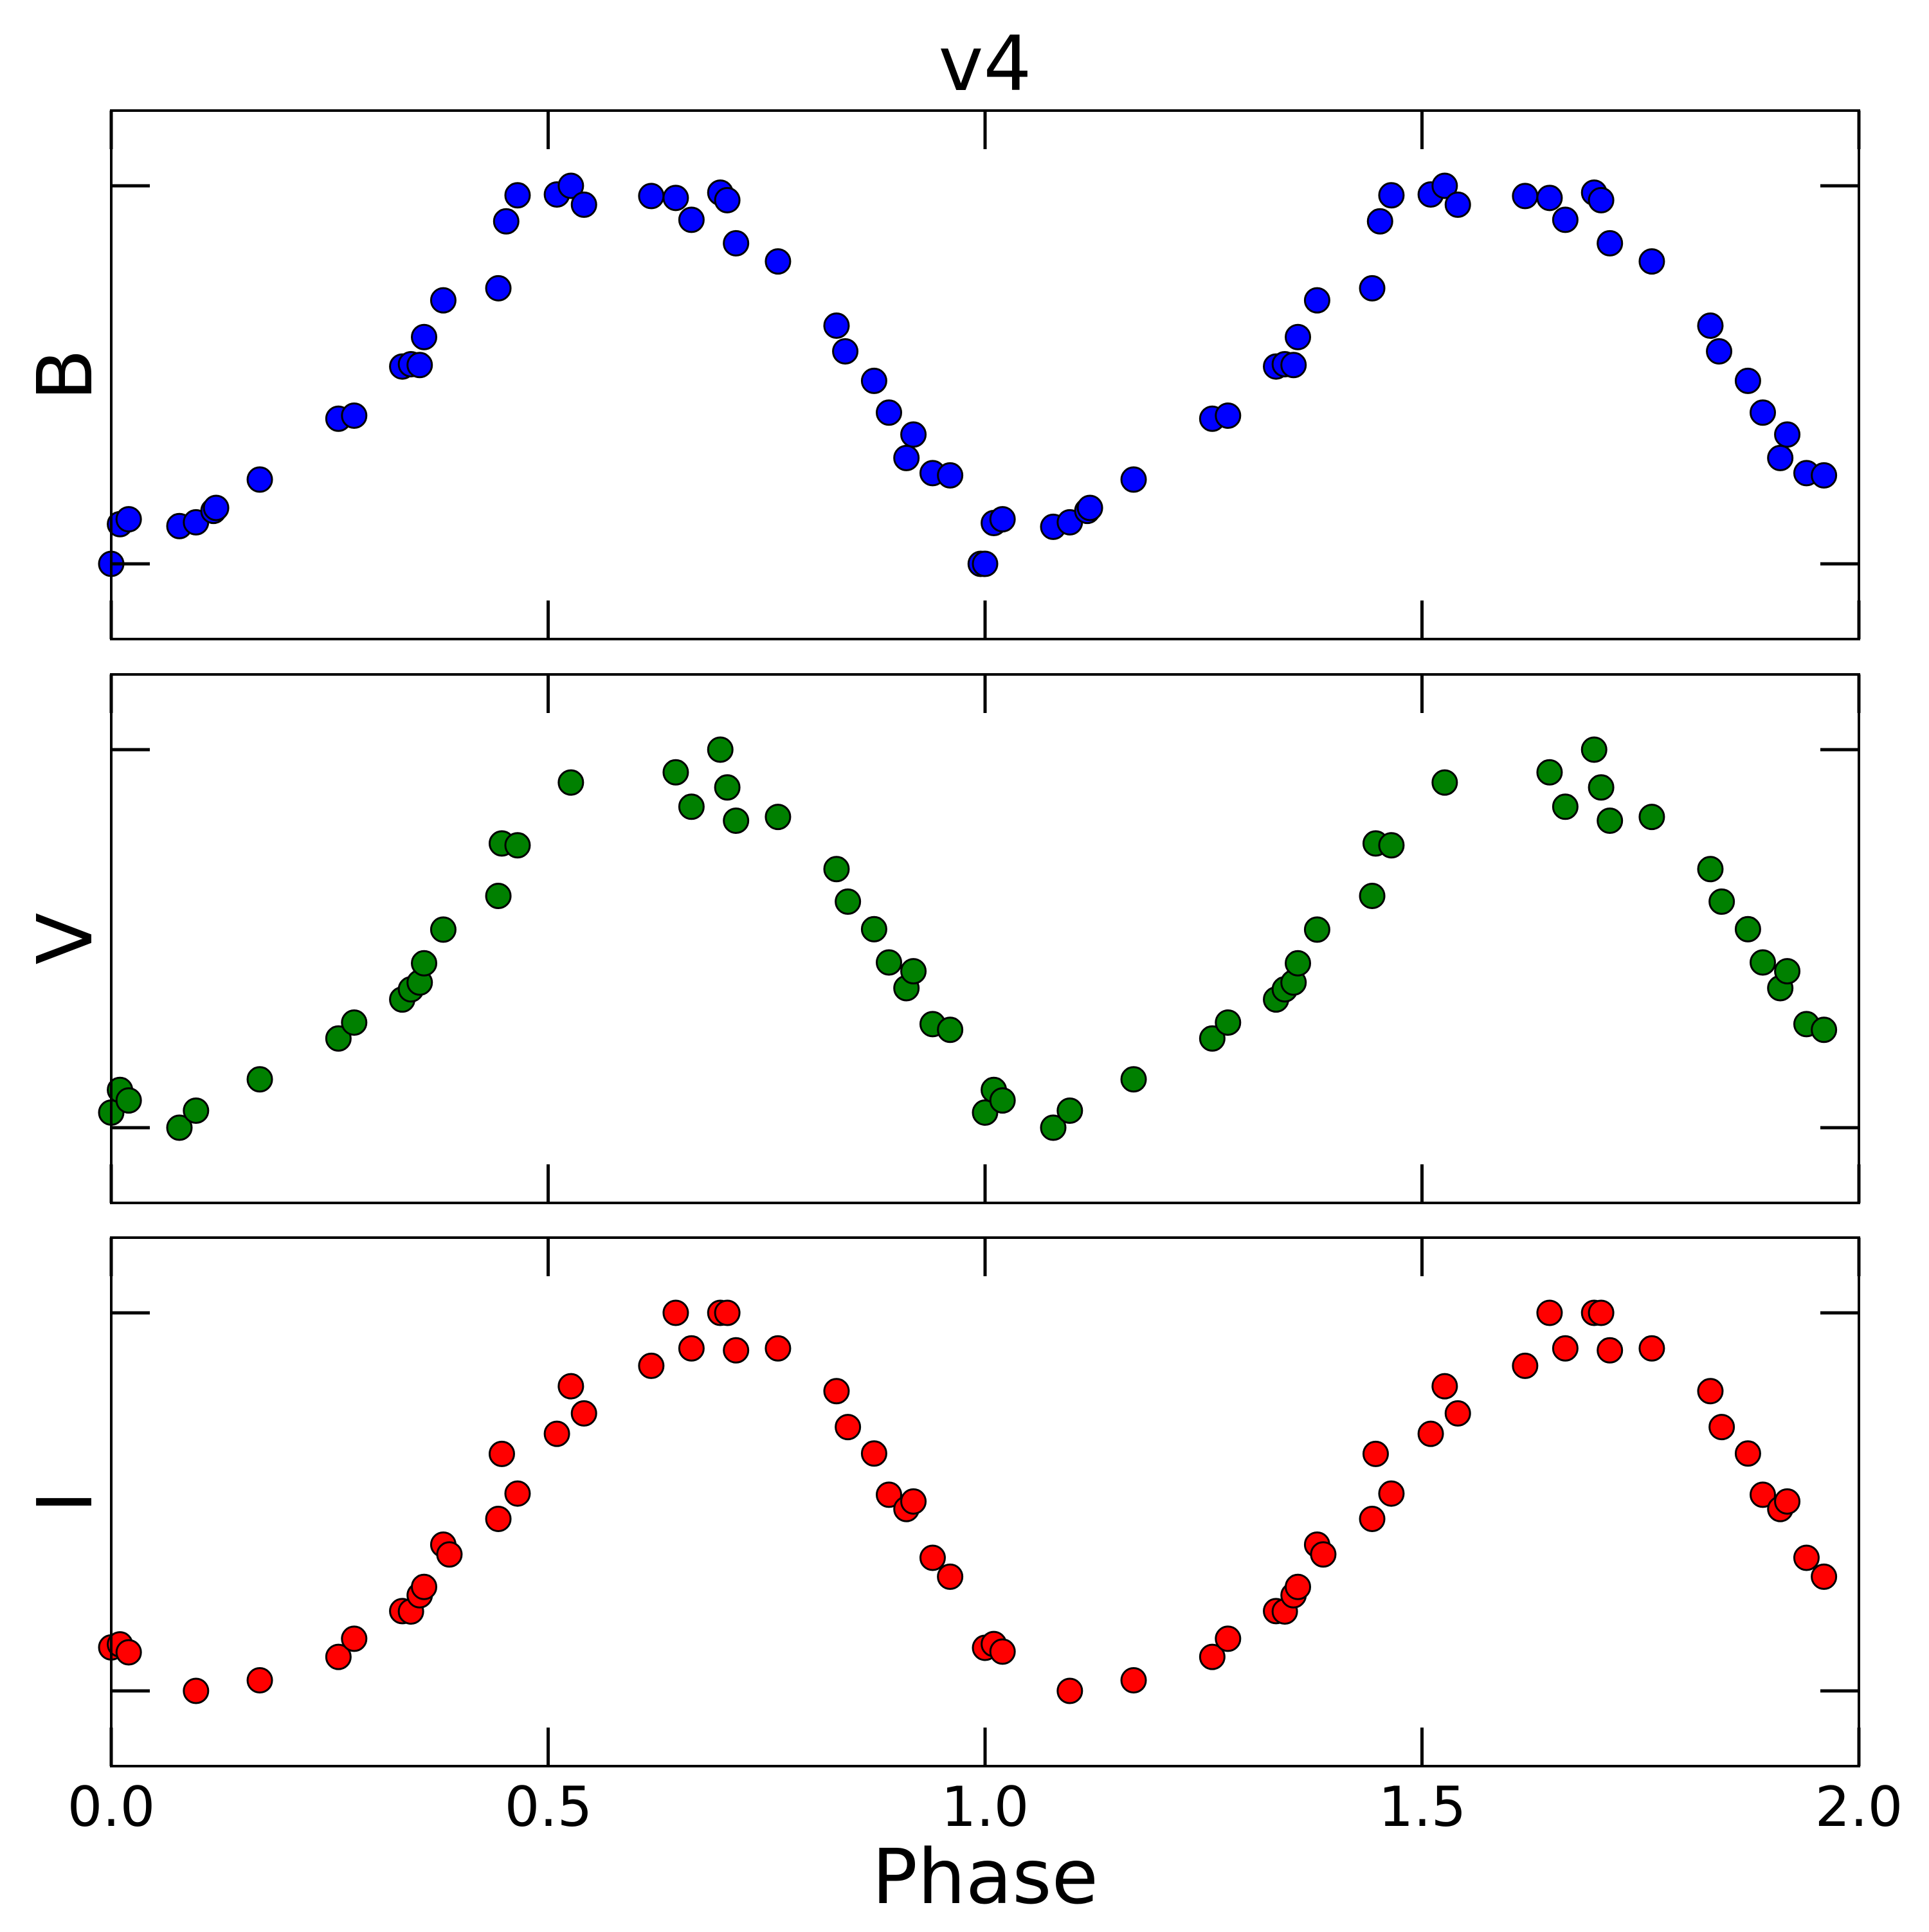 The height and width of the screenshot is (1932, 1929). I want to click on x-tick-label-1: 0.5, so click(549, 1807).